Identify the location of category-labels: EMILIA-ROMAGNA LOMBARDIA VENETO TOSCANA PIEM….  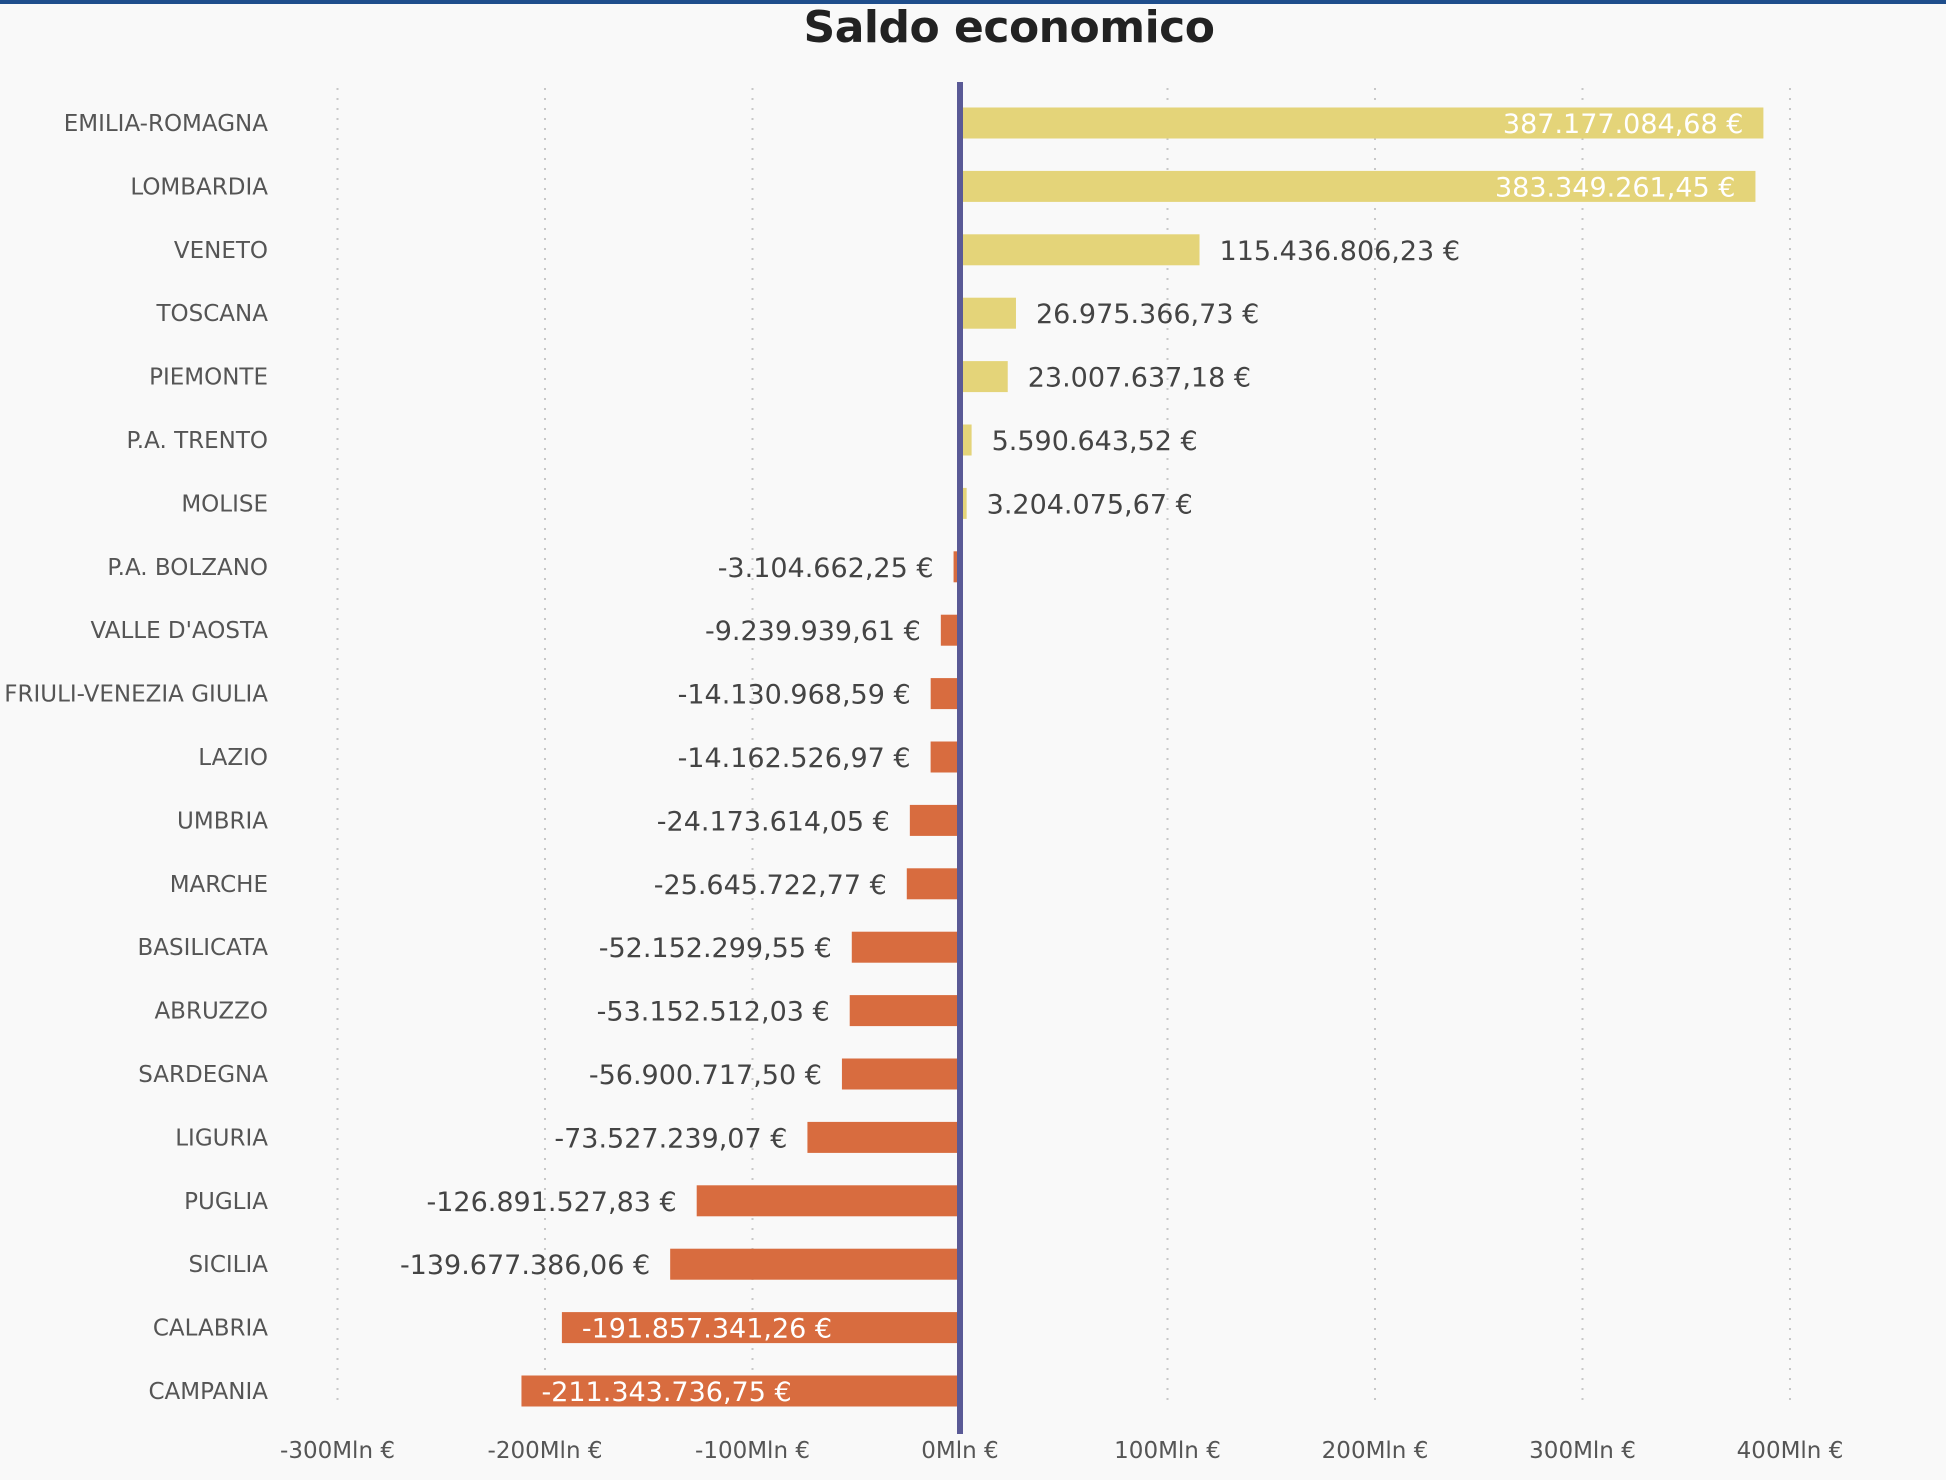
(136, 758).